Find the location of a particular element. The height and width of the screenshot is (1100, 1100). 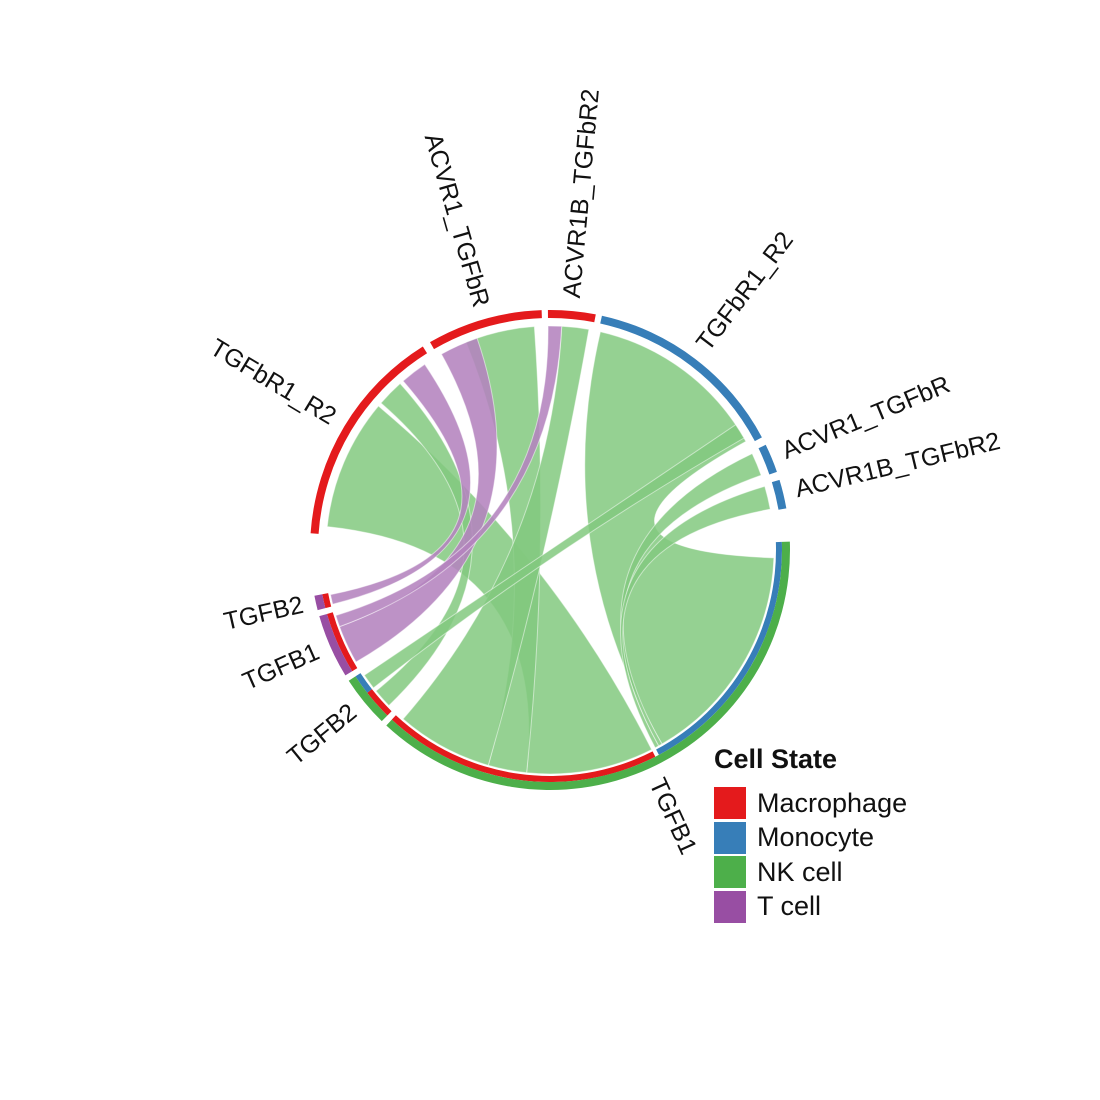

legend-title: Cell State is located at coordinates (776, 759).